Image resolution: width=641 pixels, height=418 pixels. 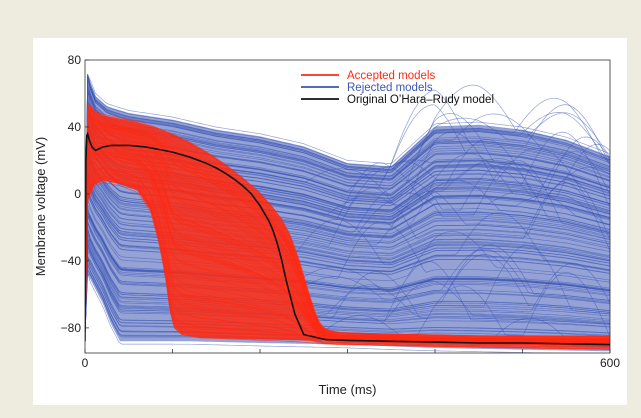 I want to click on y-tick-label: 40, so click(x=75, y=127).